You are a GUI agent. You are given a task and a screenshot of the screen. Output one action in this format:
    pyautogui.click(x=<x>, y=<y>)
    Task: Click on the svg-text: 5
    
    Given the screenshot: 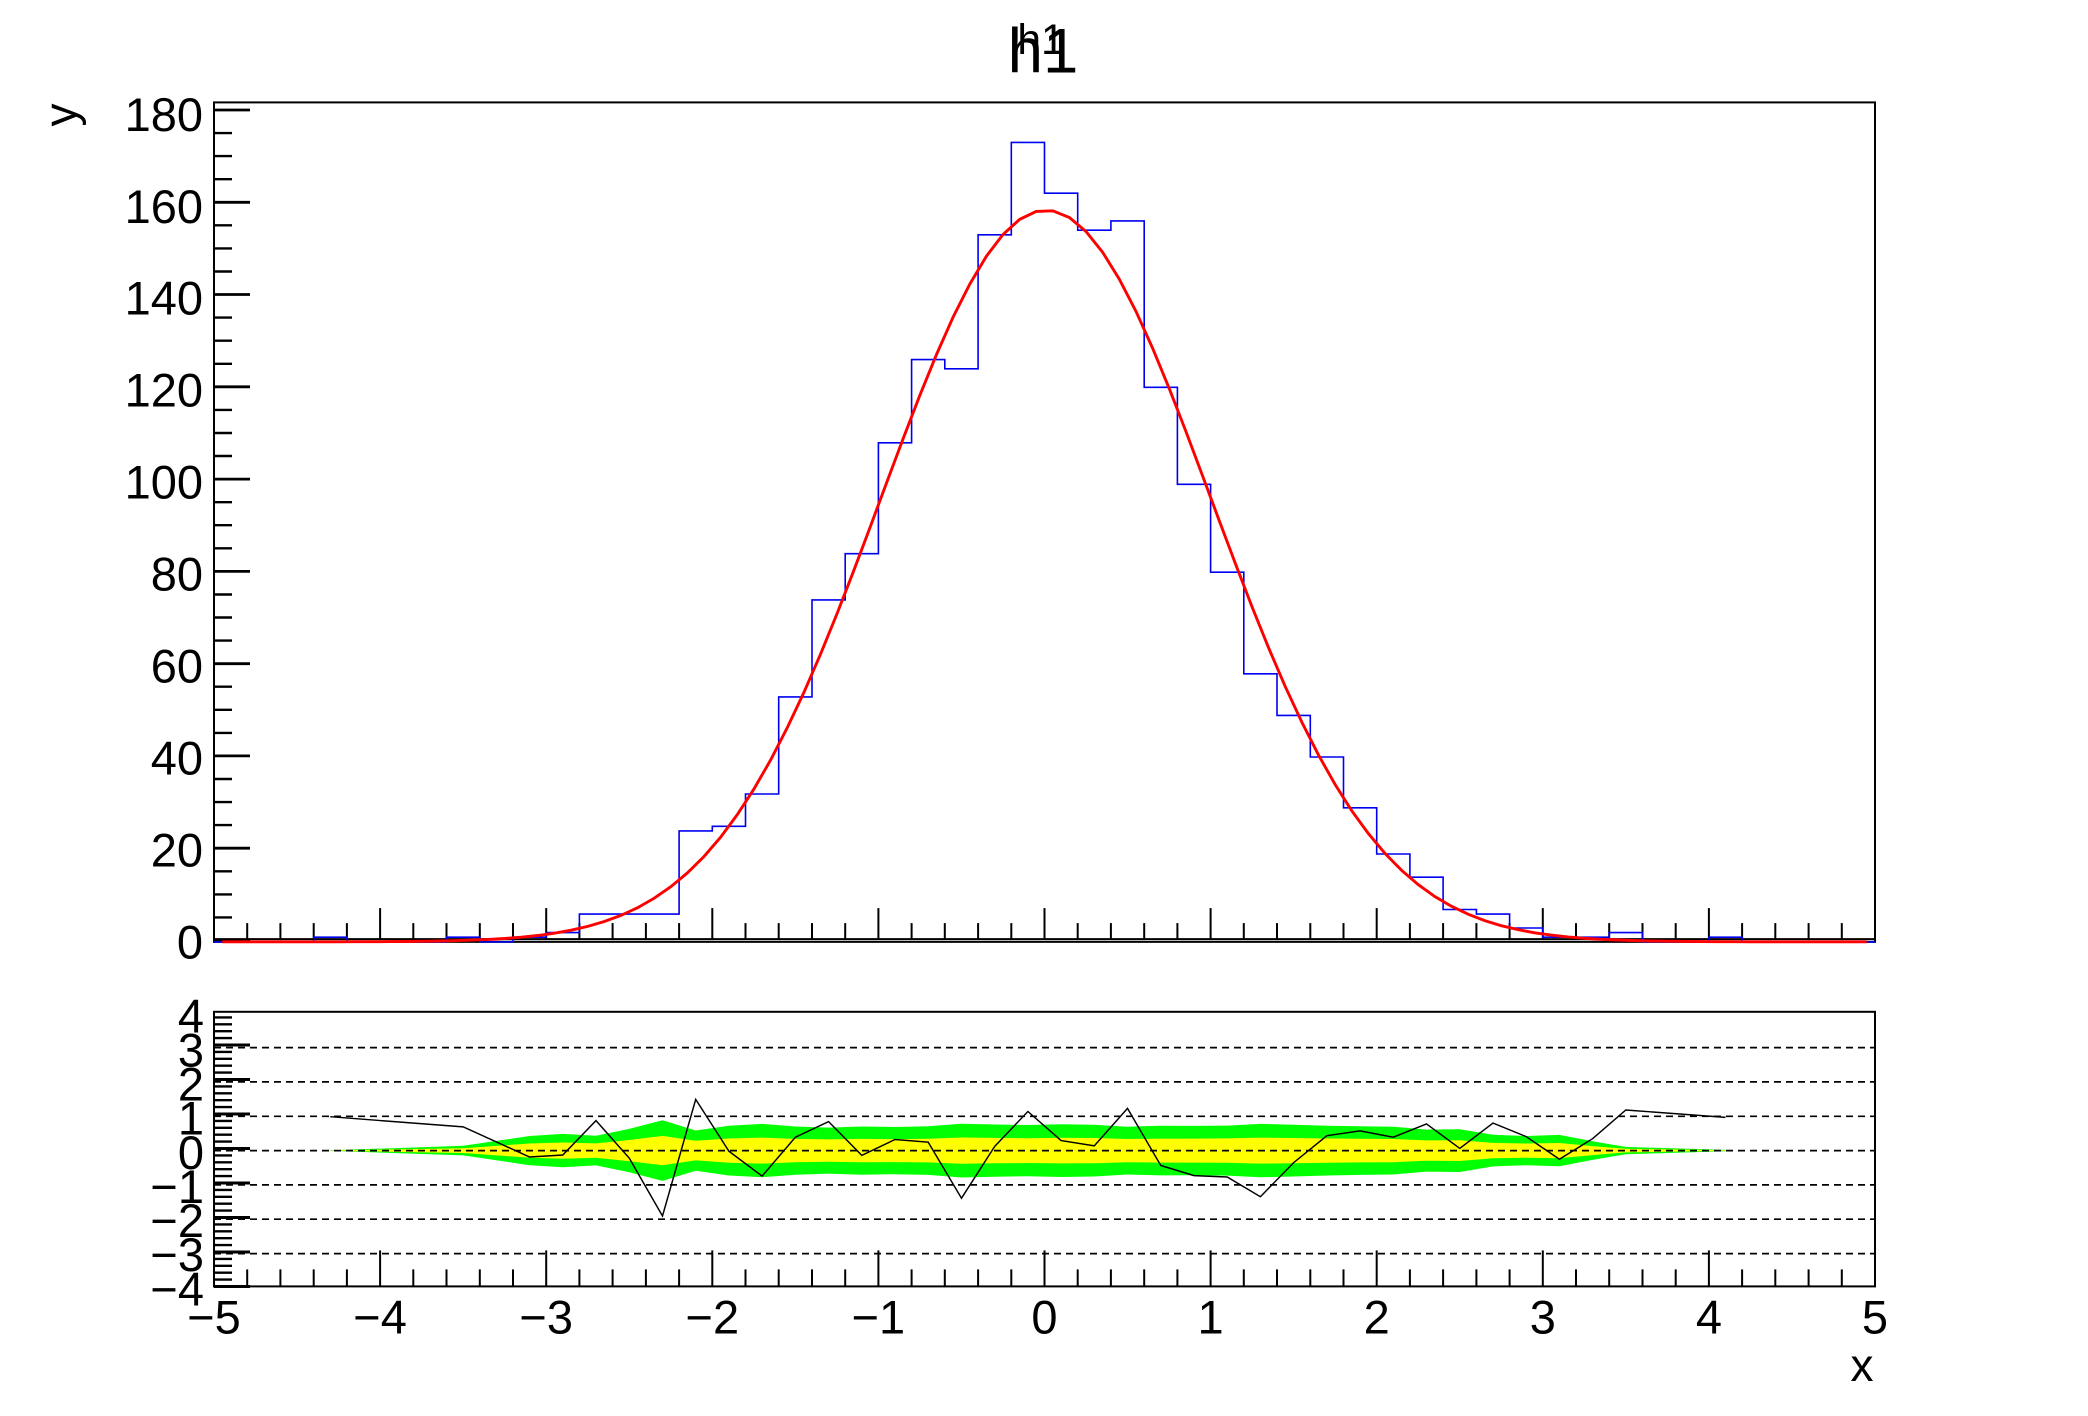 What is the action you would take?
    pyautogui.click(x=1875, y=1317)
    